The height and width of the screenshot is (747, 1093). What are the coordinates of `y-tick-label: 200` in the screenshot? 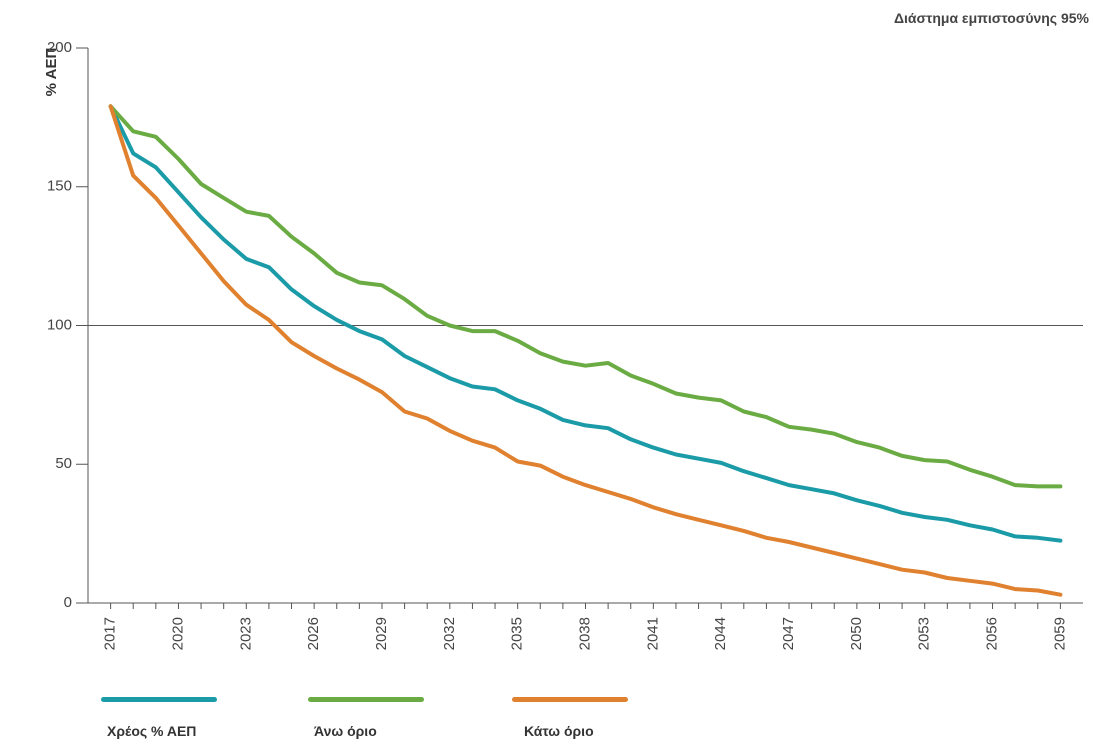 It's located at (59, 47).